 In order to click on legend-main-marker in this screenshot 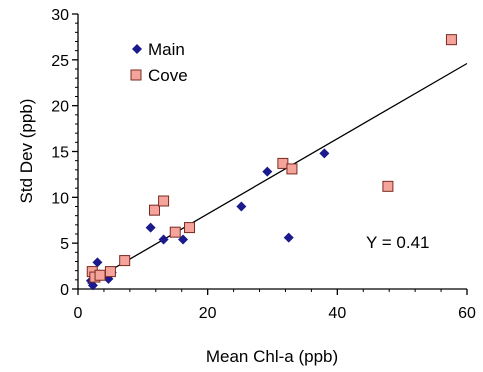, I will do `click(137, 49)`.